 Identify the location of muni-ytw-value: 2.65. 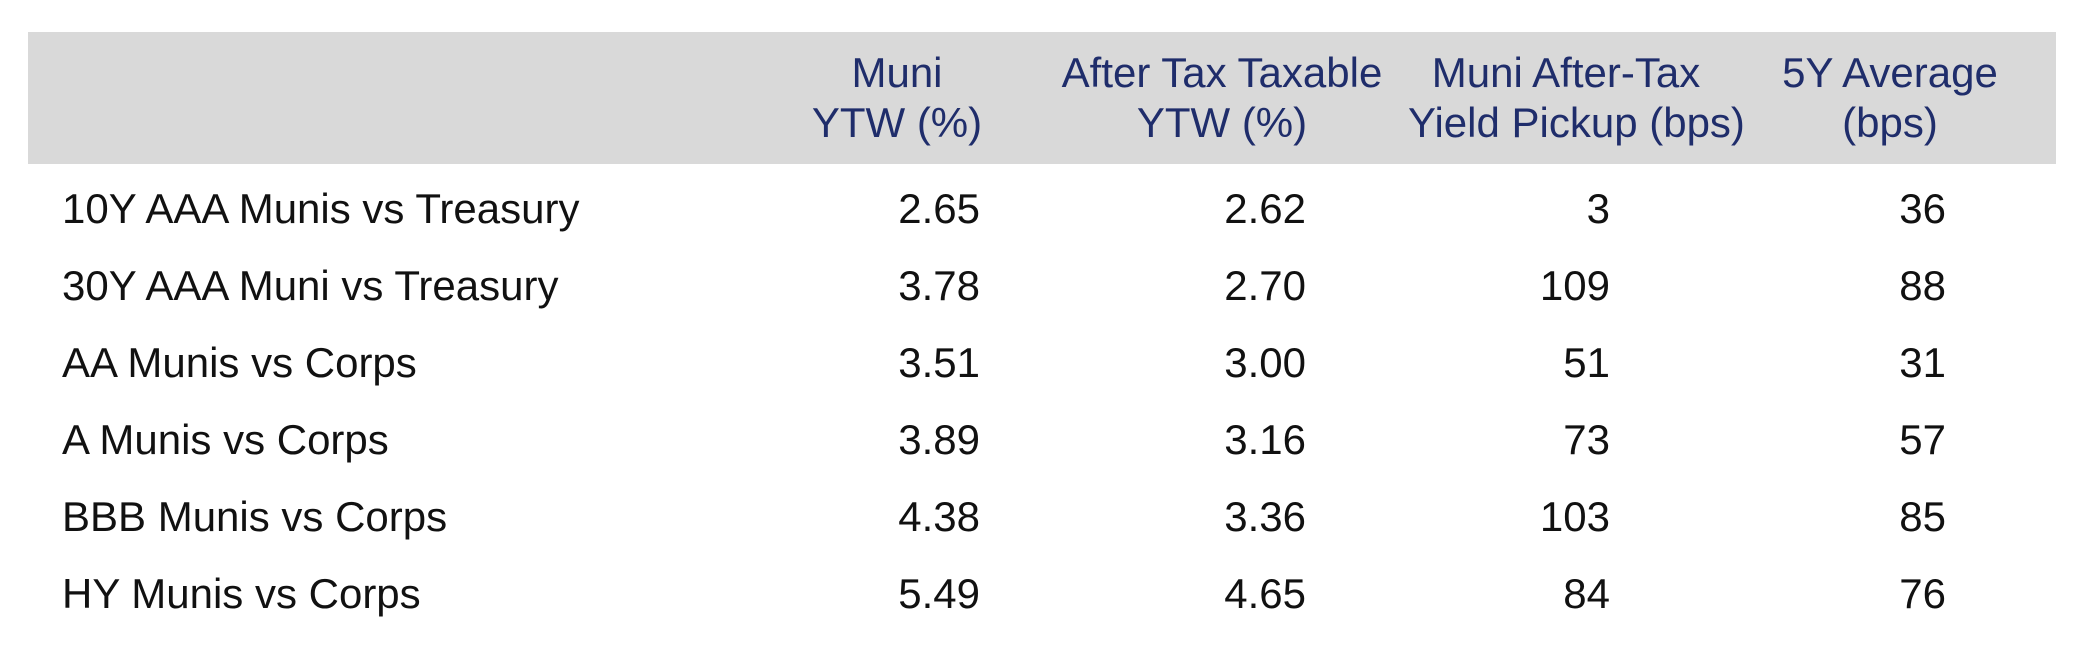
(939, 208).